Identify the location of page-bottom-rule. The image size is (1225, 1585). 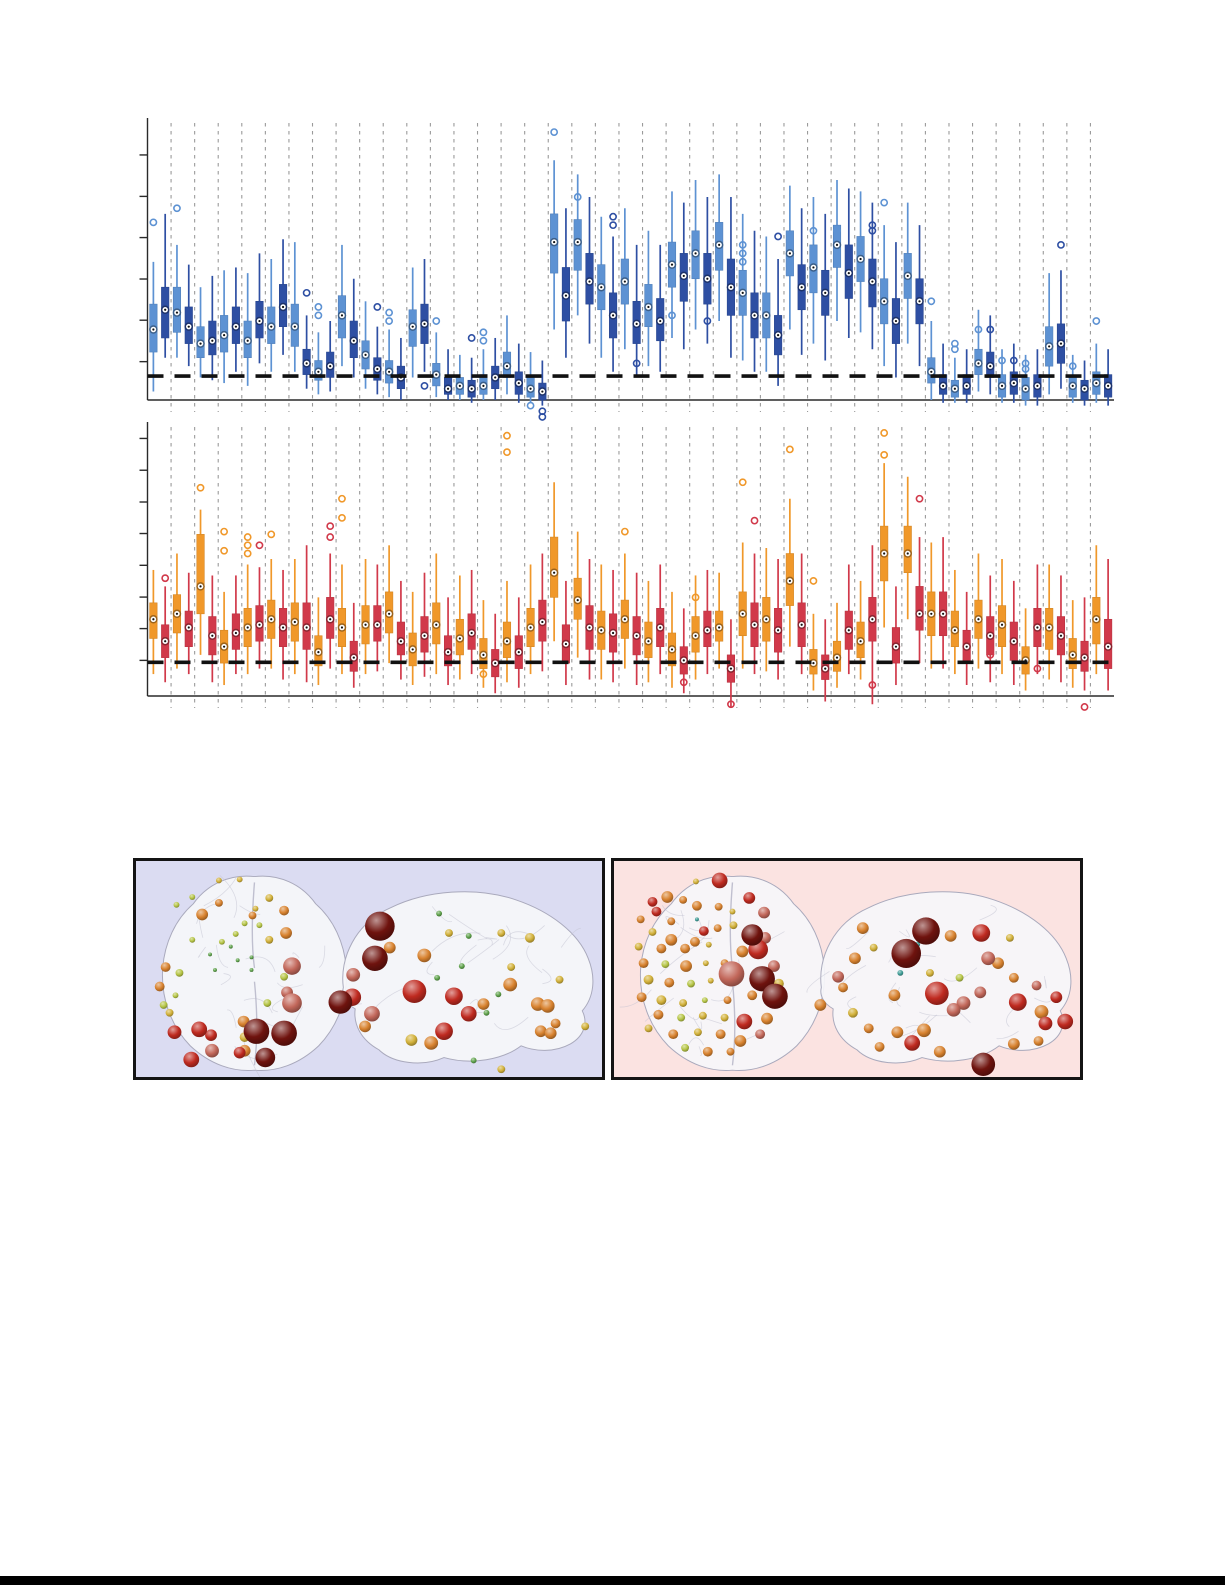
(612, 1580).